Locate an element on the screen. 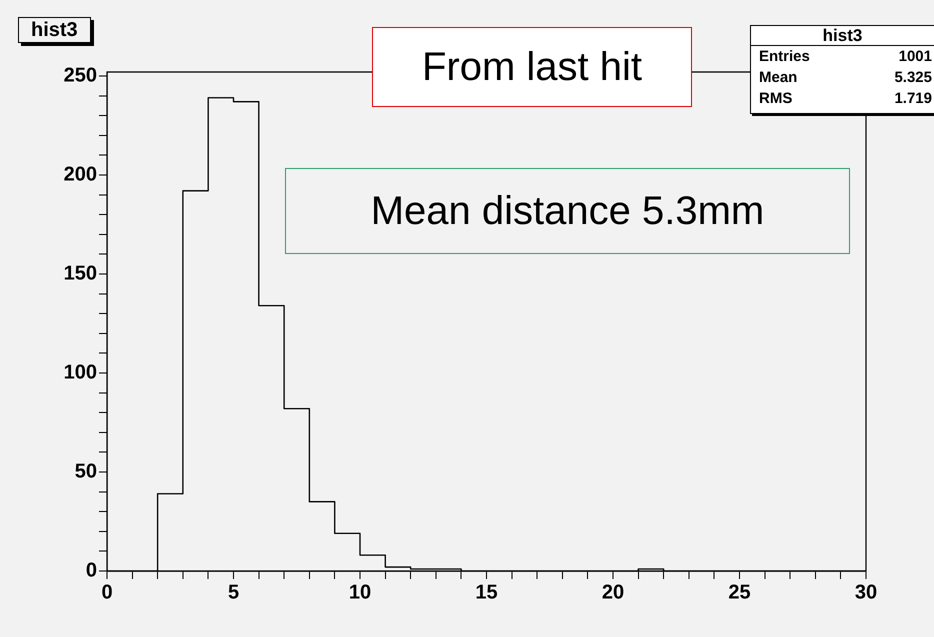  text: Entries is located at coordinates (784, 57).